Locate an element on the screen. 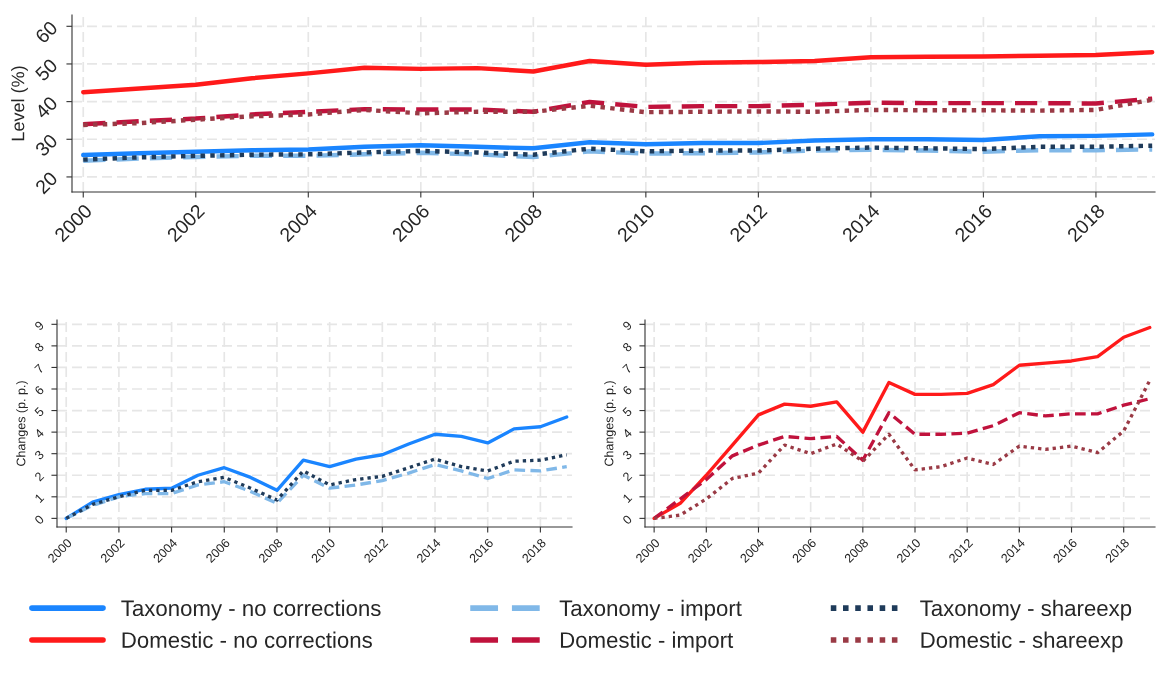 The image size is (1164, 679). y-tick-label: 40 is located at coordinates (46, 107).